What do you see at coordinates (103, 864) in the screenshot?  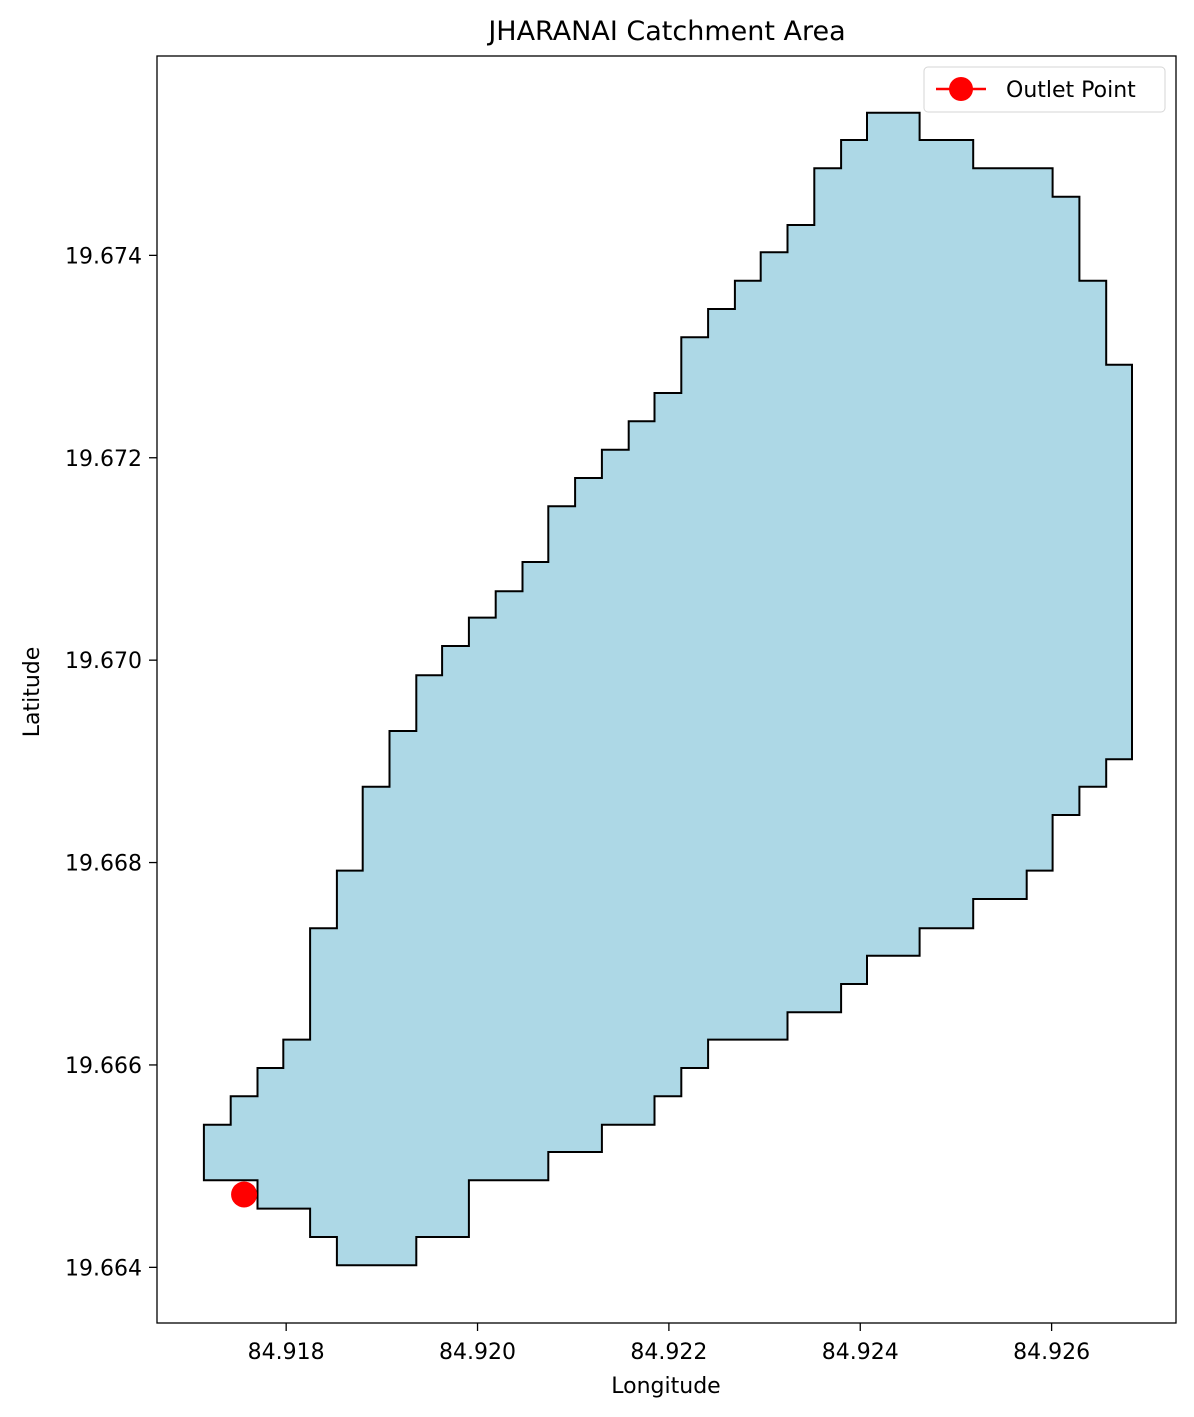 I see `y-tick-label: 19.668` at bounding box center [103, 864].